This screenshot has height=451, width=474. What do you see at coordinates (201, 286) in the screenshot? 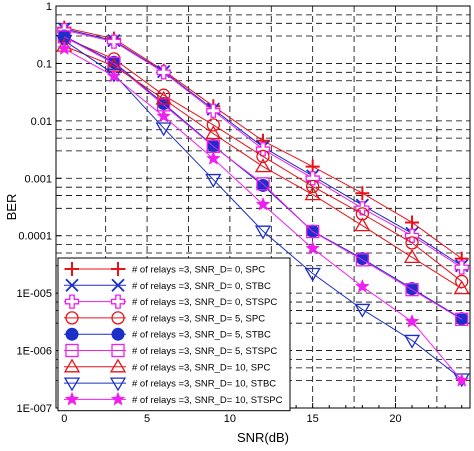
I see `legend-label: # of relays =3, SNR_D= 0, STBC` at bounding box center [201, 286].